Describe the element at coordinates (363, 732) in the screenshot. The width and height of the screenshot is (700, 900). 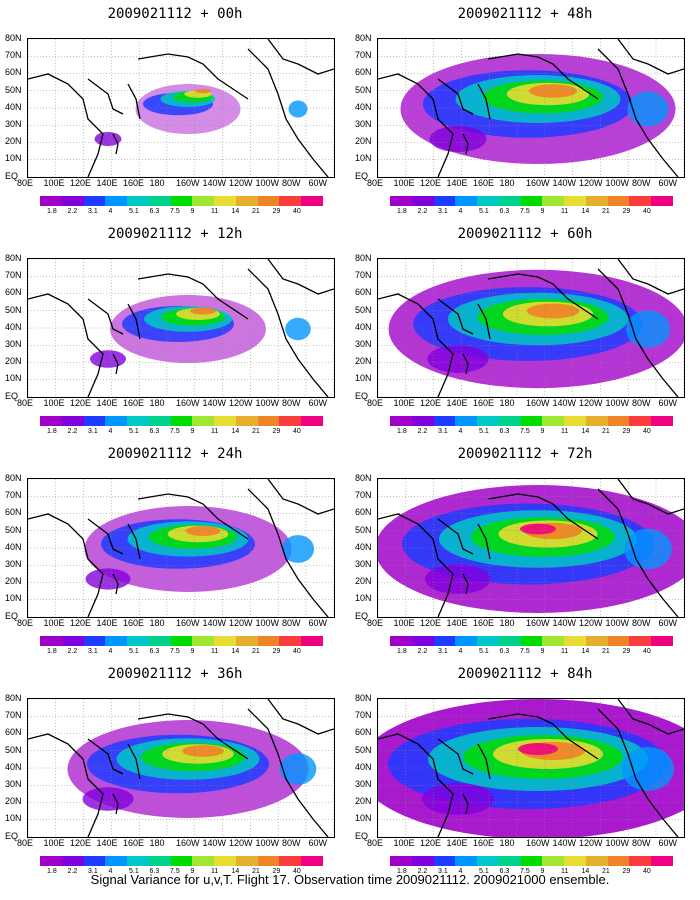
I see `latitude-label: 60N` at that location.